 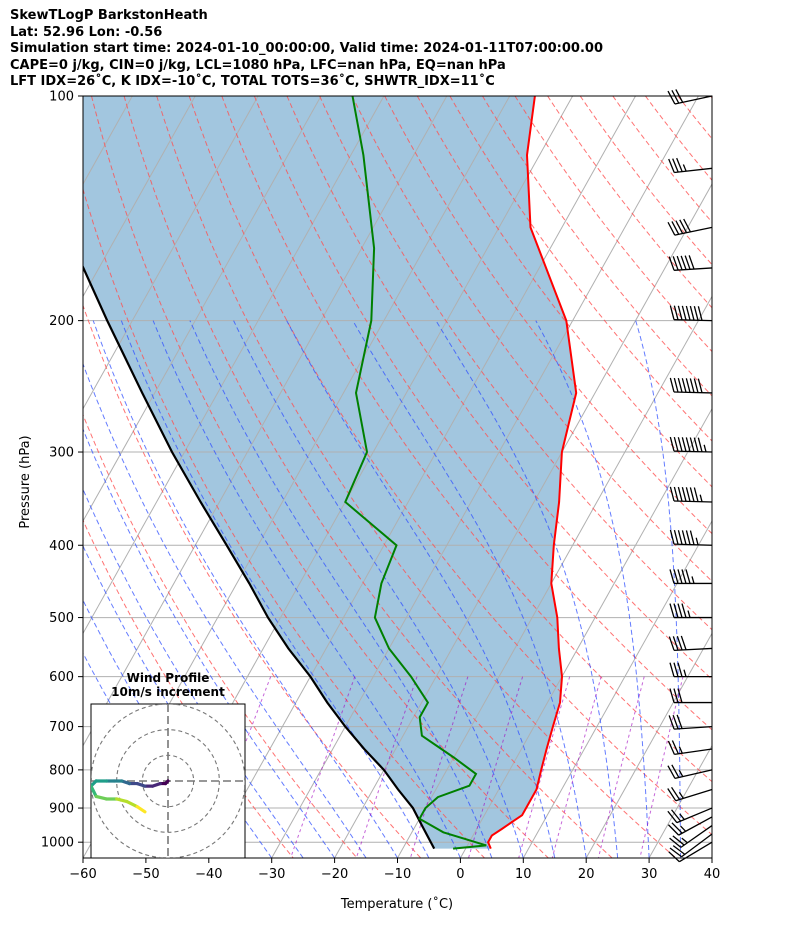 I want to click on x-tick-label: −40, so click(x=208, y=874).